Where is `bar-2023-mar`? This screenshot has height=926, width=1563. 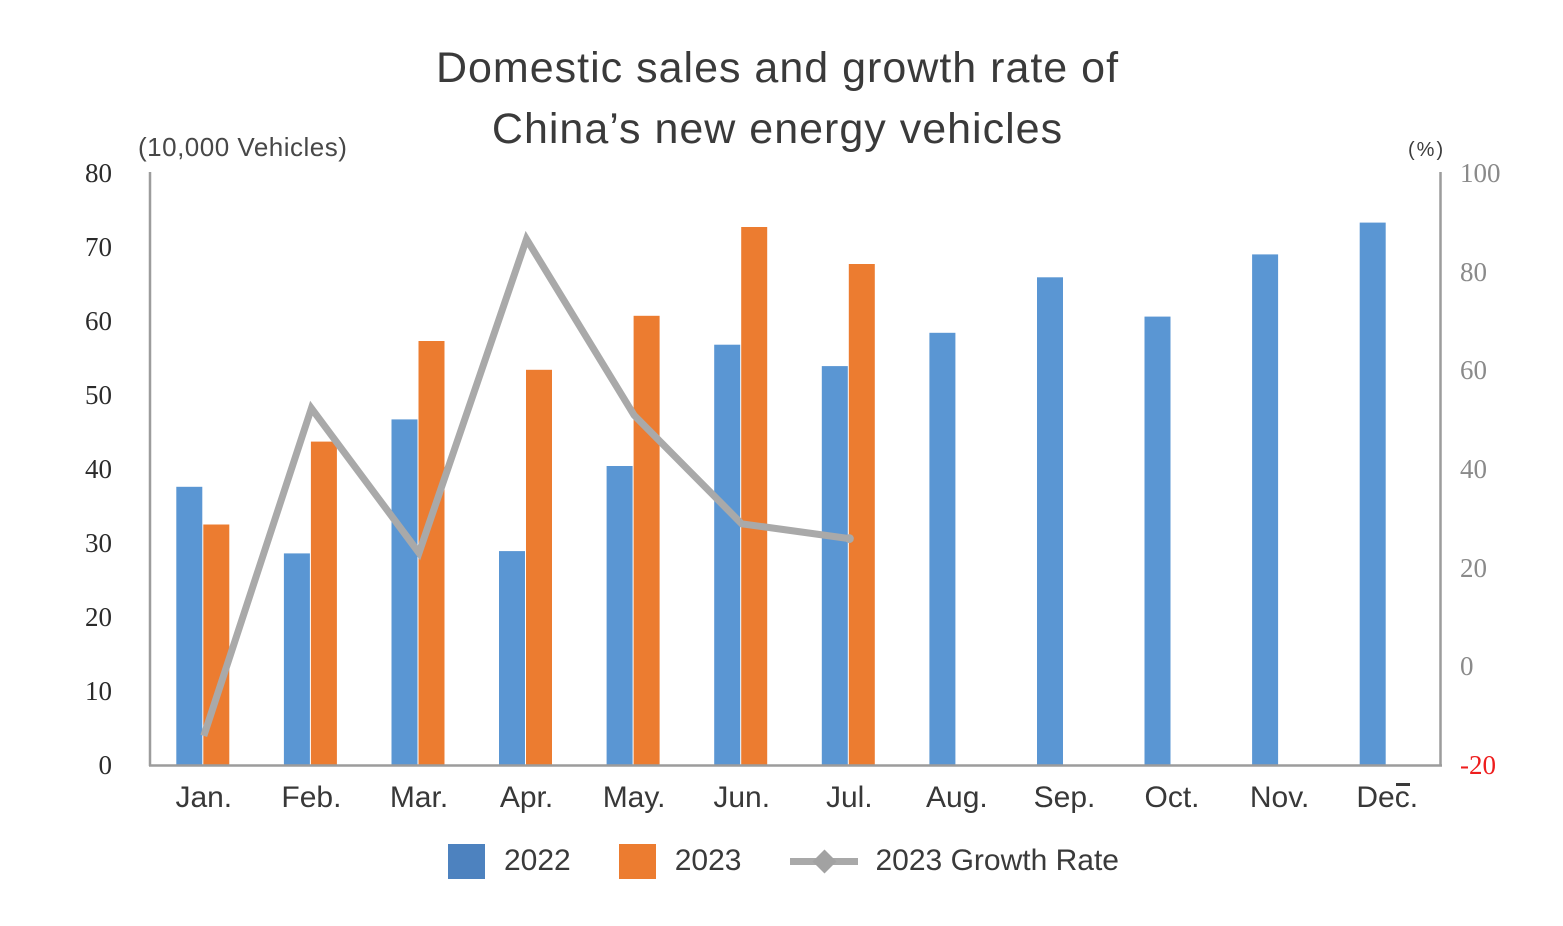
bar-2023-mar is located at coordinates (431, 553).